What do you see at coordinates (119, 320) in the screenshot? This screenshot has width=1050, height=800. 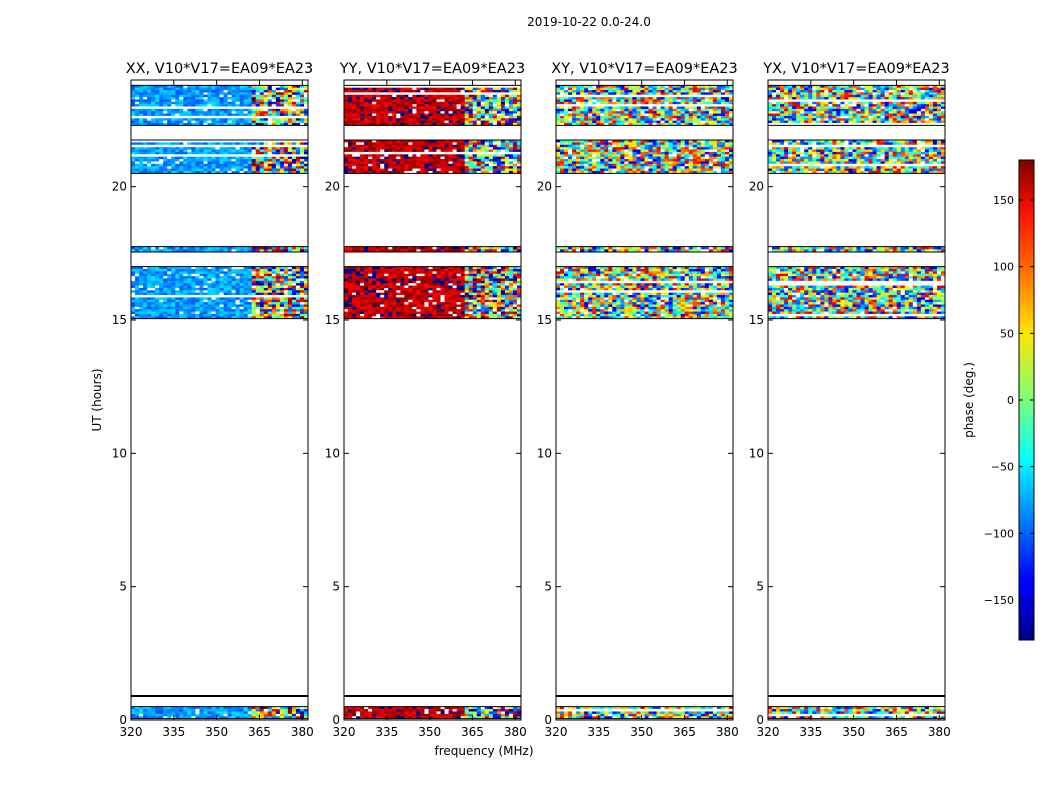 I see `y-tick-label-xx-15: 15` at bounding box center [119, 320].